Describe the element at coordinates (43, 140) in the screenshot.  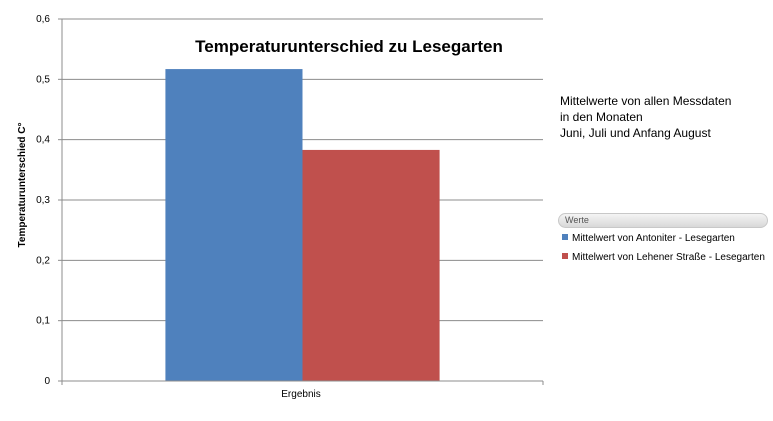
I see `y-tick-label: 0,4` at that location.